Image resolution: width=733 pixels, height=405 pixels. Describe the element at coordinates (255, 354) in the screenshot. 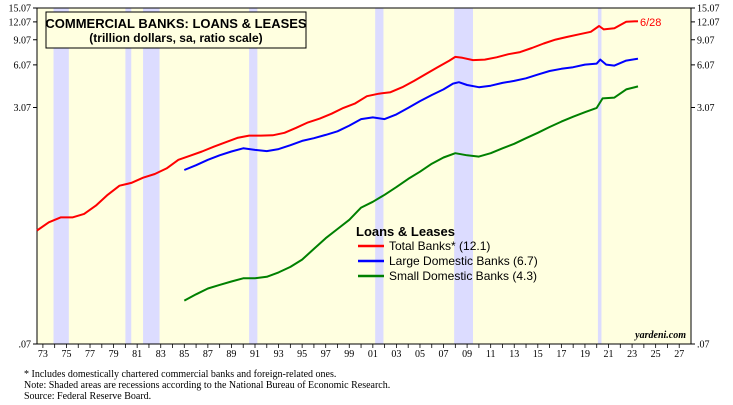

I see `xtick-label-91: 91` at that location.